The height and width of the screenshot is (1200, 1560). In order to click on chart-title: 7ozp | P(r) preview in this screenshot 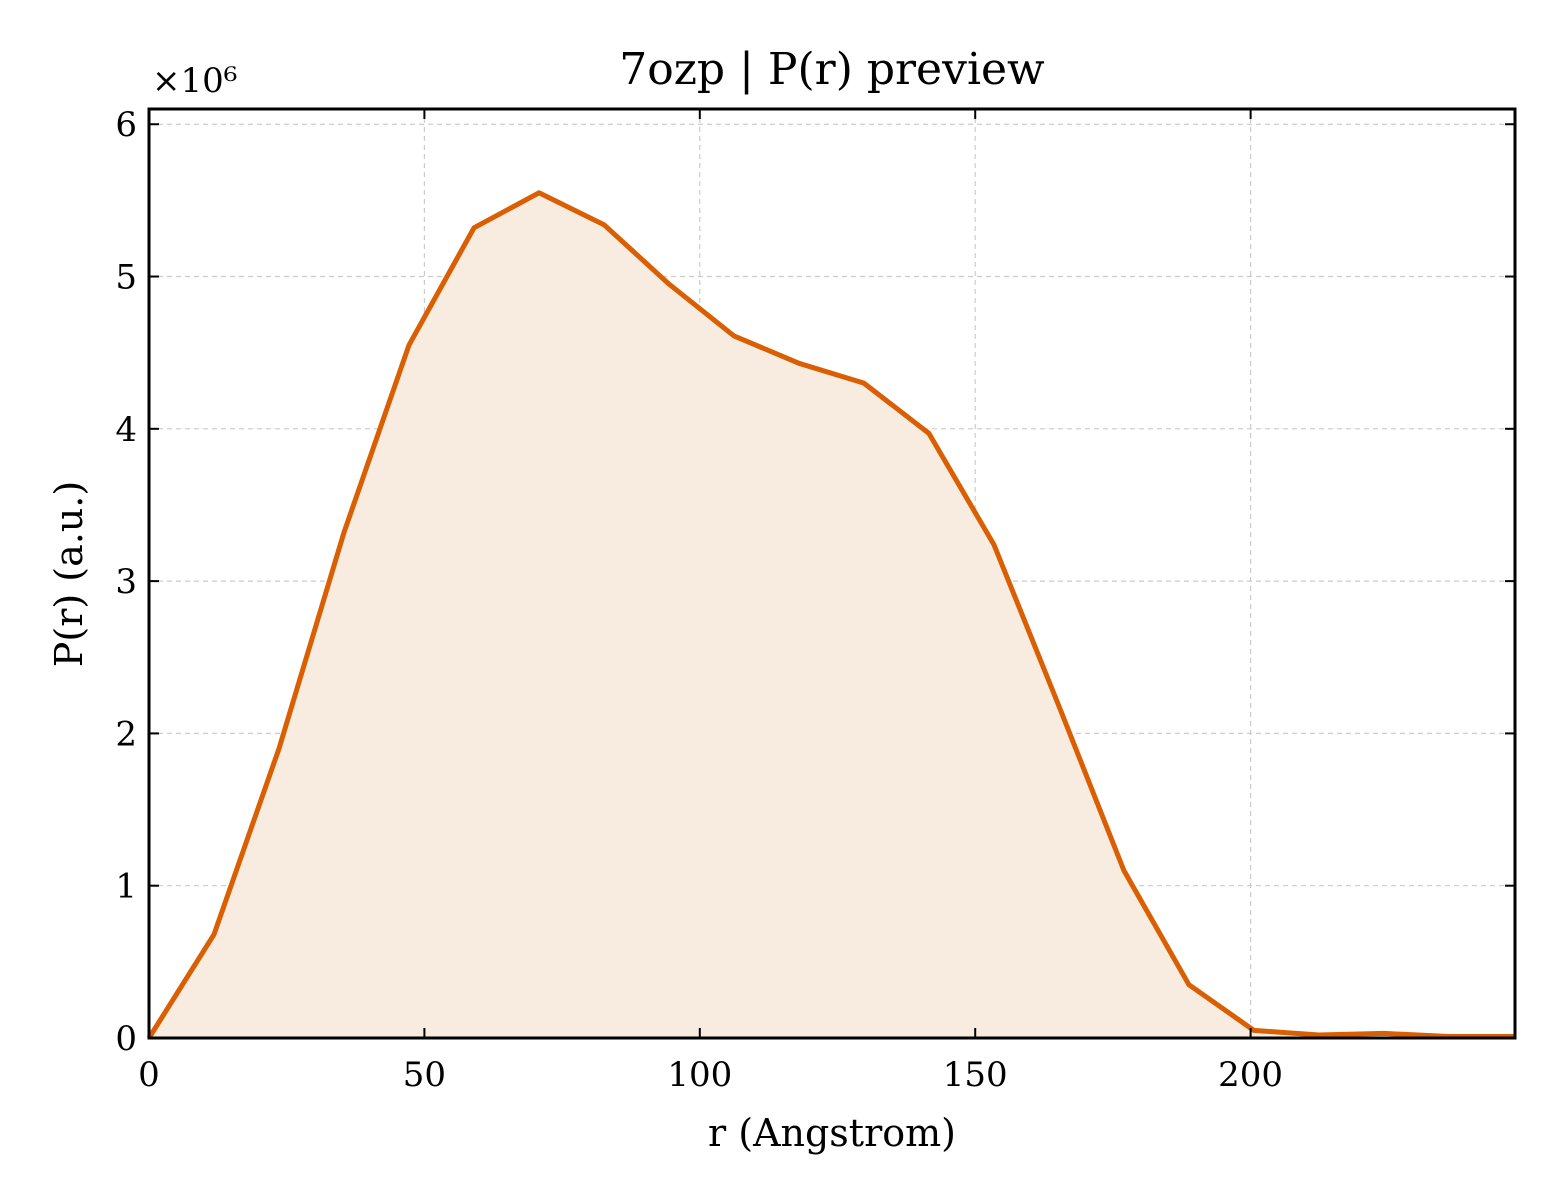, I will do `click(832, 69)`.